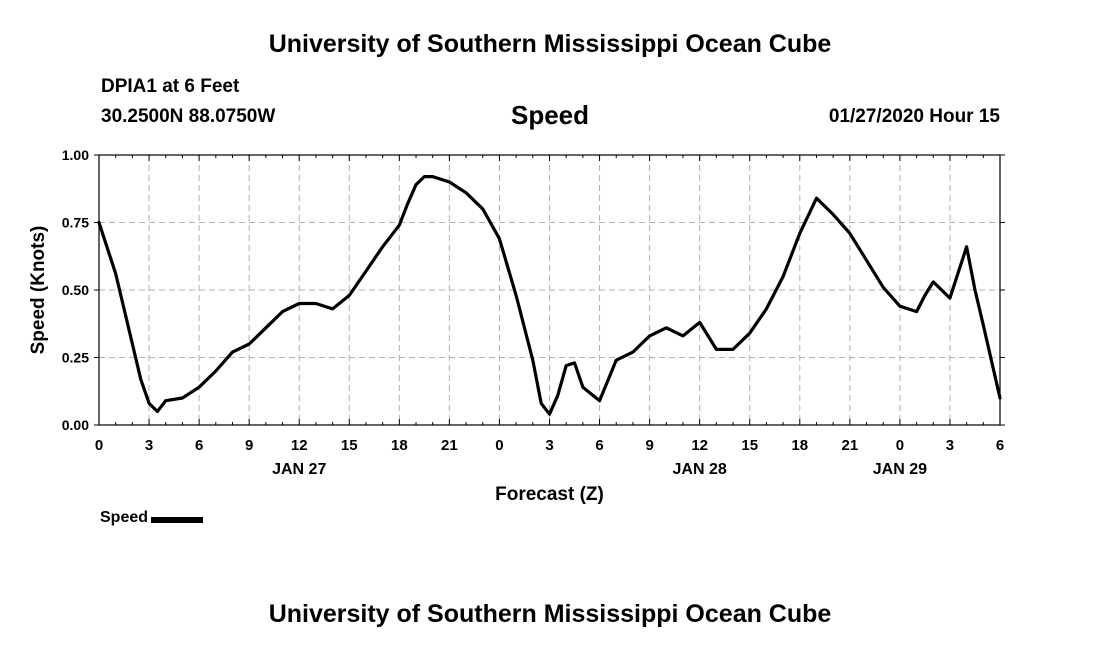 This screenshot has height=650, width=1100. Describe the element at coordinates (700, 469) in the screenshot. I see `date-label: JAN 28` at that location.